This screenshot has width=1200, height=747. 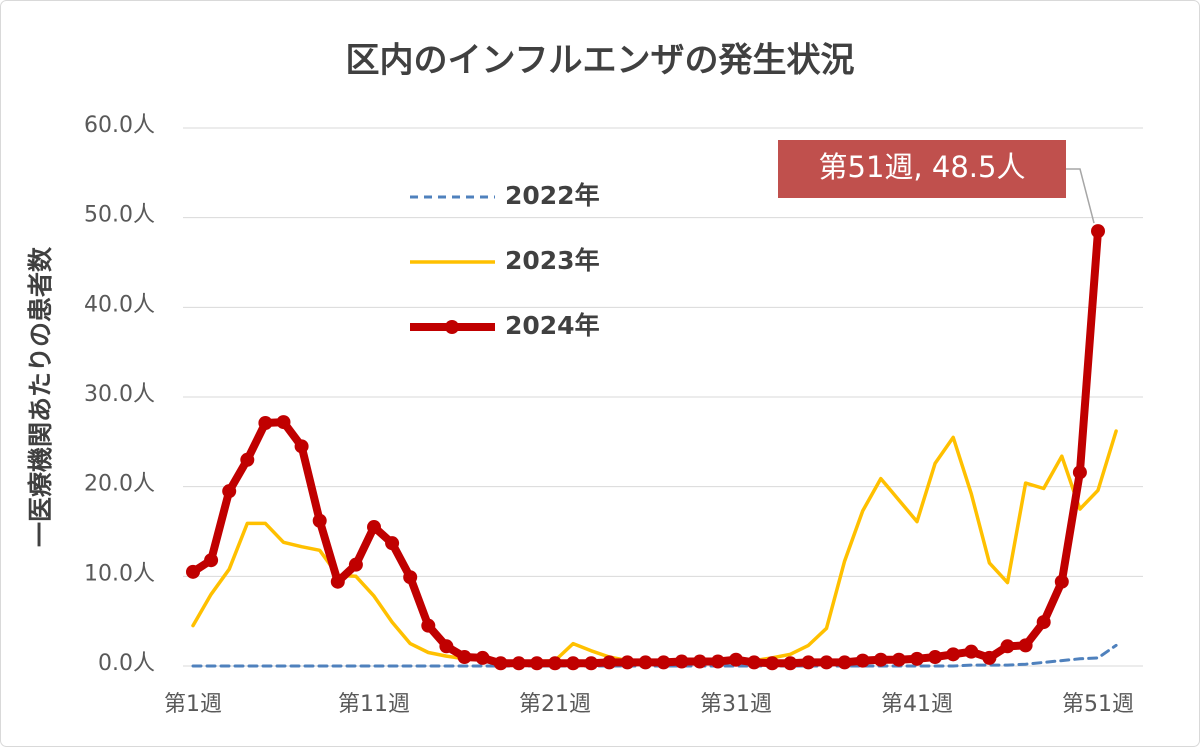 I want to click on leader-line, so click(x=1080, y=196).